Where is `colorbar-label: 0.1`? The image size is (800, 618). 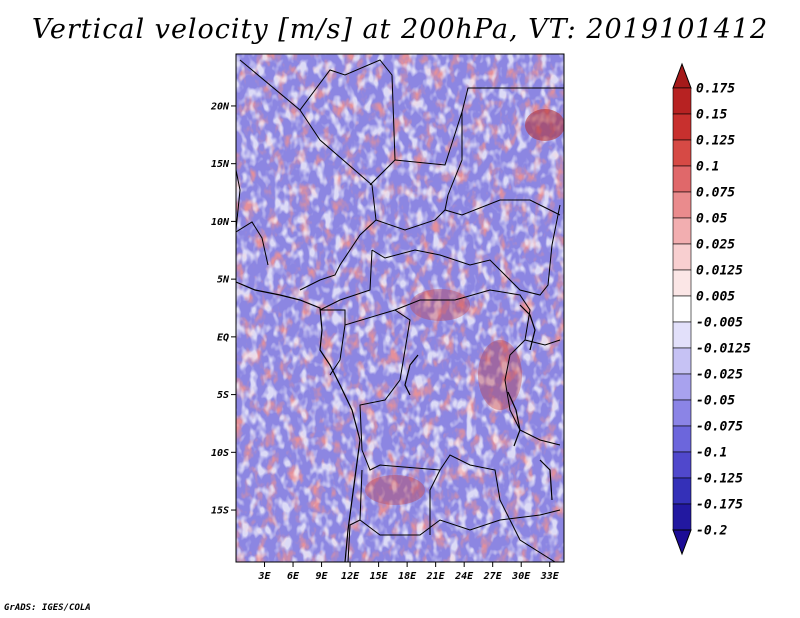
colorbar-label: 0.1 is located at coordinates (707, 167).